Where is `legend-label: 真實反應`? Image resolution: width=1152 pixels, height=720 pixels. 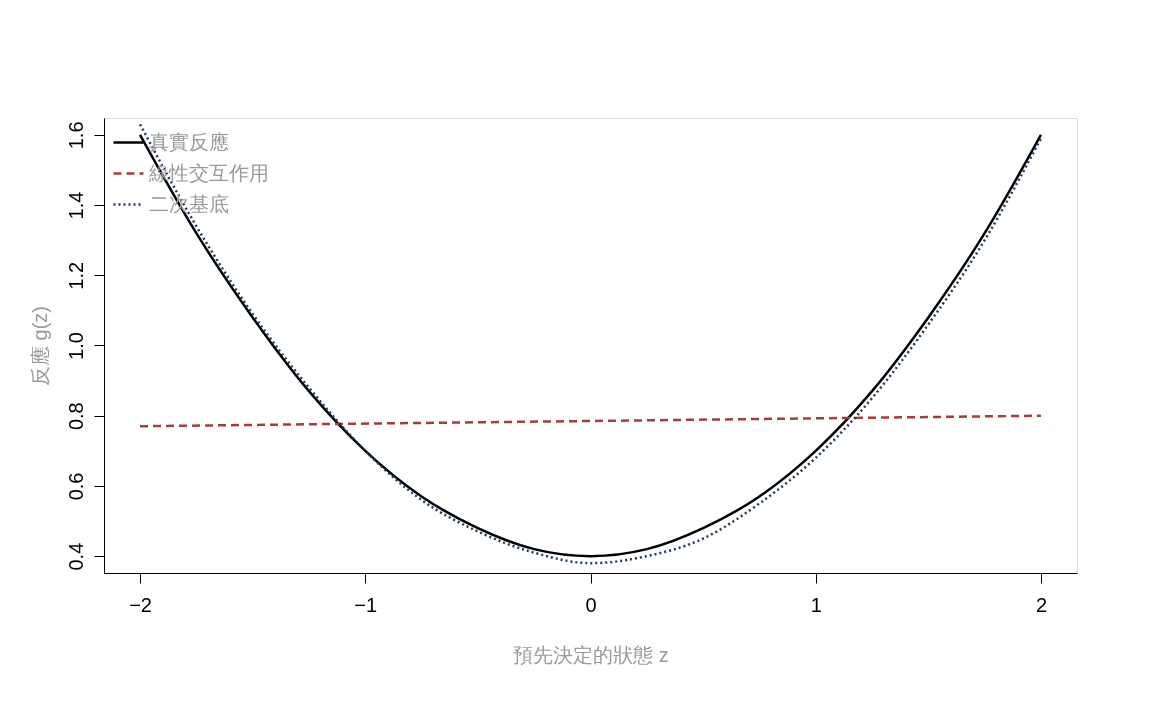 legend-label: 真實反應 is located at coordinates (189, 141).